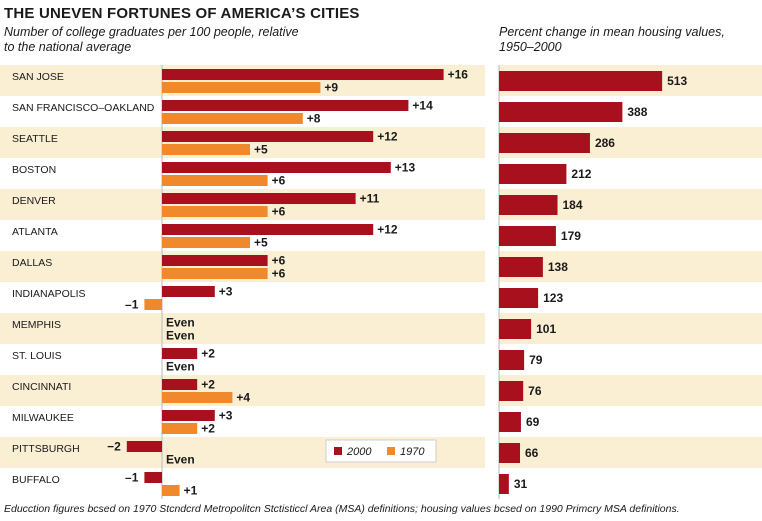  Describe the element at coordinates (458, 75) in the screenshot. I see `label-2000: +16` at that location.